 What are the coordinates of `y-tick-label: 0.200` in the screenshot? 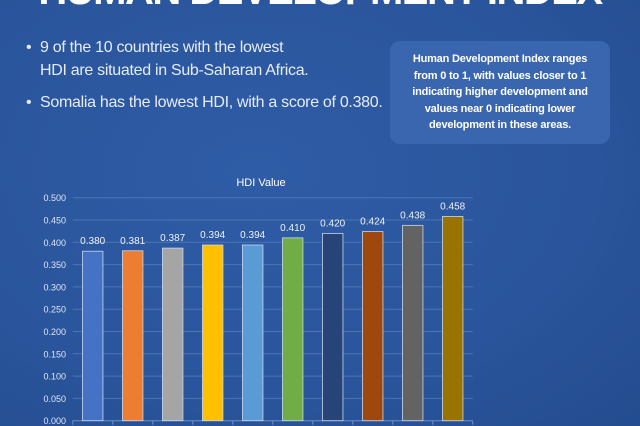 It's located at (54, 332).